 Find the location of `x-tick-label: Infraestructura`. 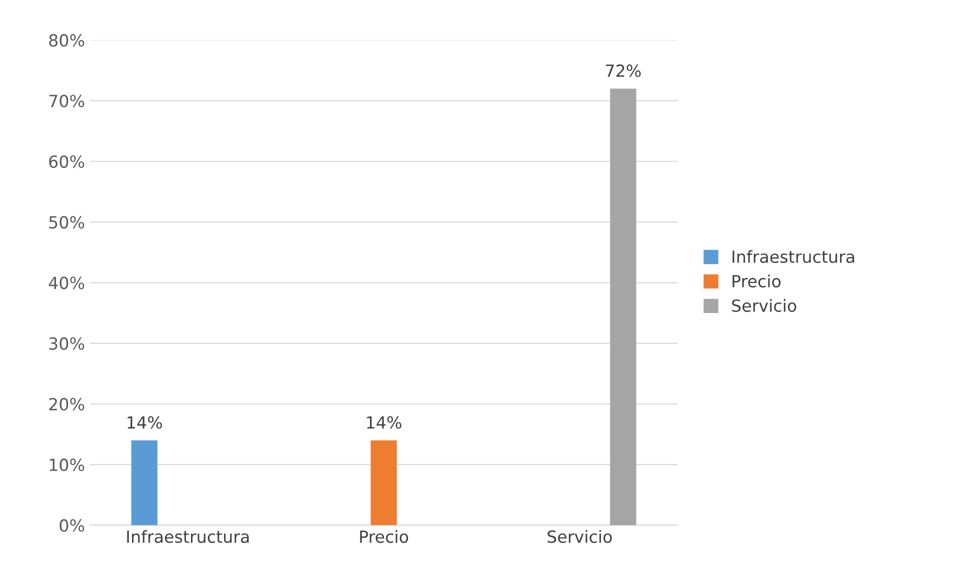

x-tick-label: Infraestructura is located at coordinates (188, 536).